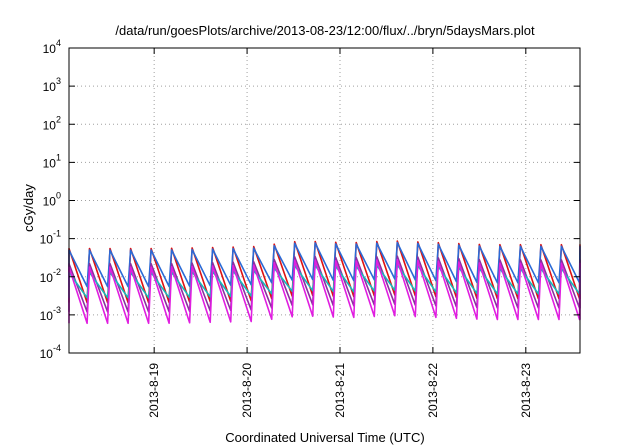 The height and width of the screenshot is (448, 640). What do you see at coordinates (433, 390) in the screenshot?
I see `x-tick-label: 2013-8-22` at bounding box center [433, 390].